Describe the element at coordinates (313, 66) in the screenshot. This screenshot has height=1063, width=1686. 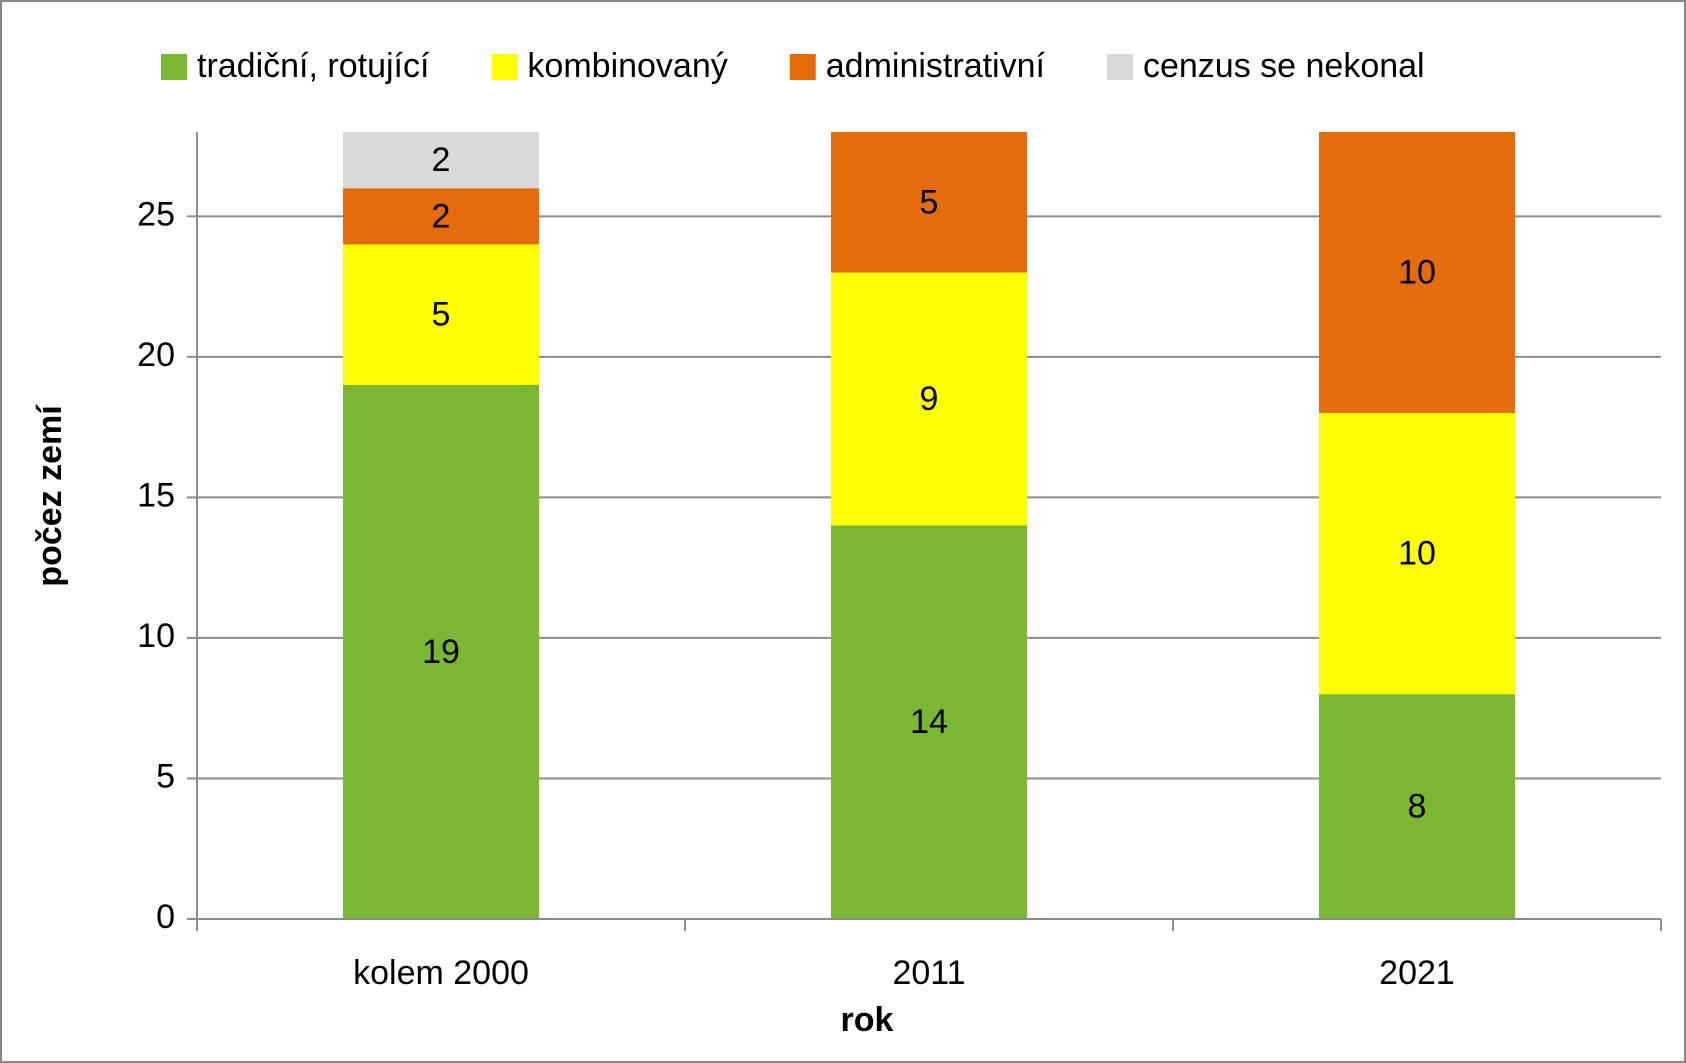
I see `legend-label: tradiční, rotující` at that location.